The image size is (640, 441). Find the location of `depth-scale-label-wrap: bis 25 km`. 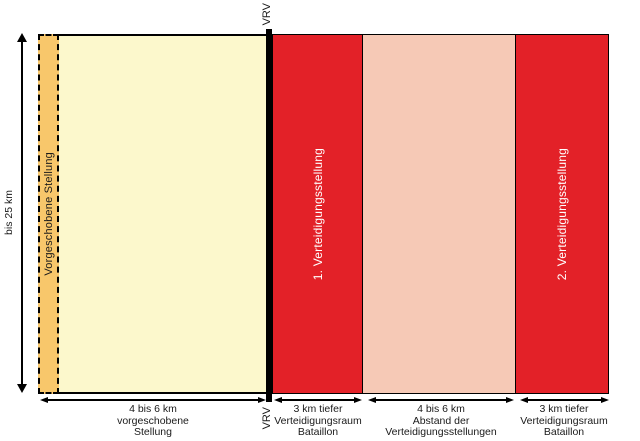

depth-scale-label-wrap: bis 25 km is located at coordinates (9, 212).